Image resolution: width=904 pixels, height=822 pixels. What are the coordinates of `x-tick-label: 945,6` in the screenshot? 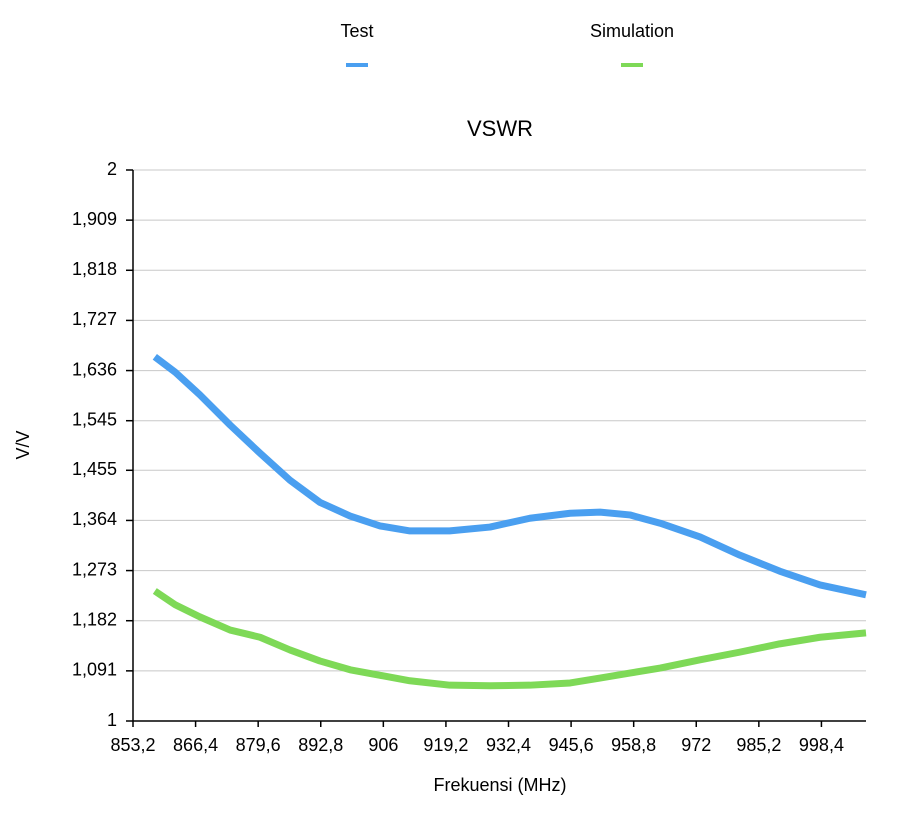 It's located at (571, 745).